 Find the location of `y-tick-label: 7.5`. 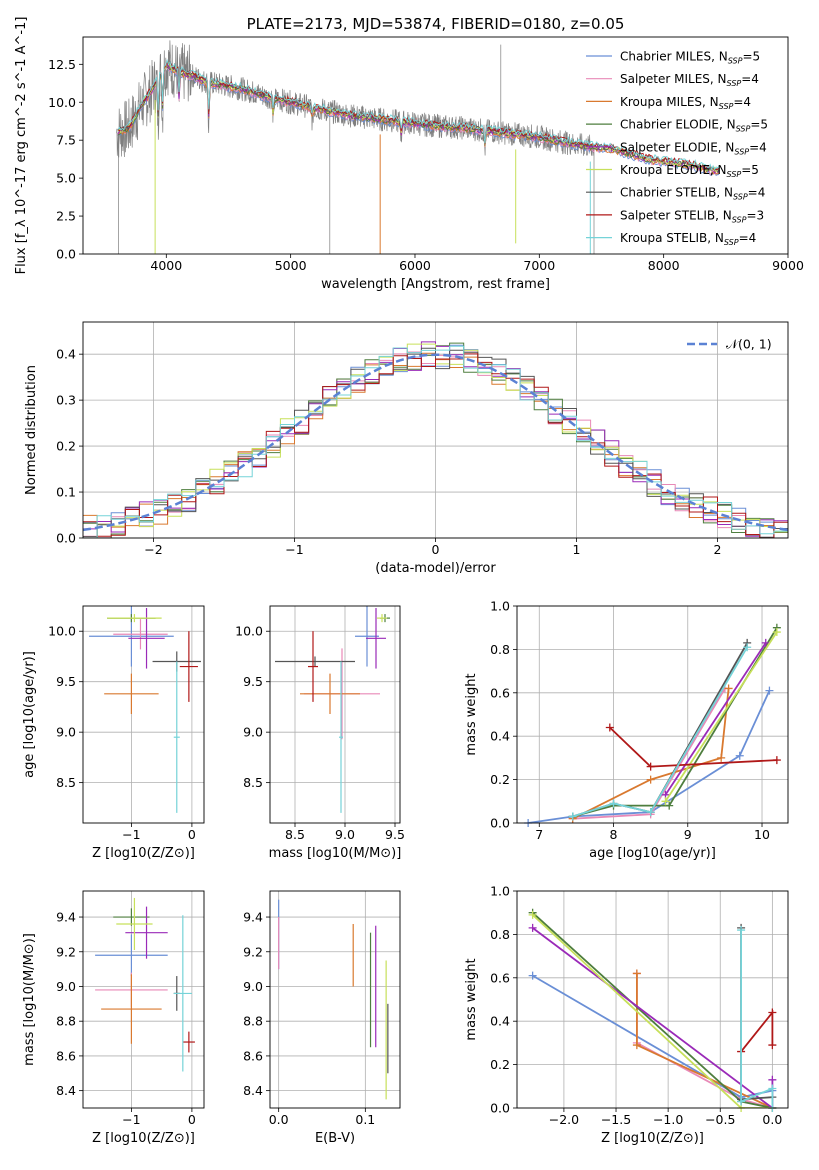

y-tick-label: 7.5 is located at coordinates (66, 140).